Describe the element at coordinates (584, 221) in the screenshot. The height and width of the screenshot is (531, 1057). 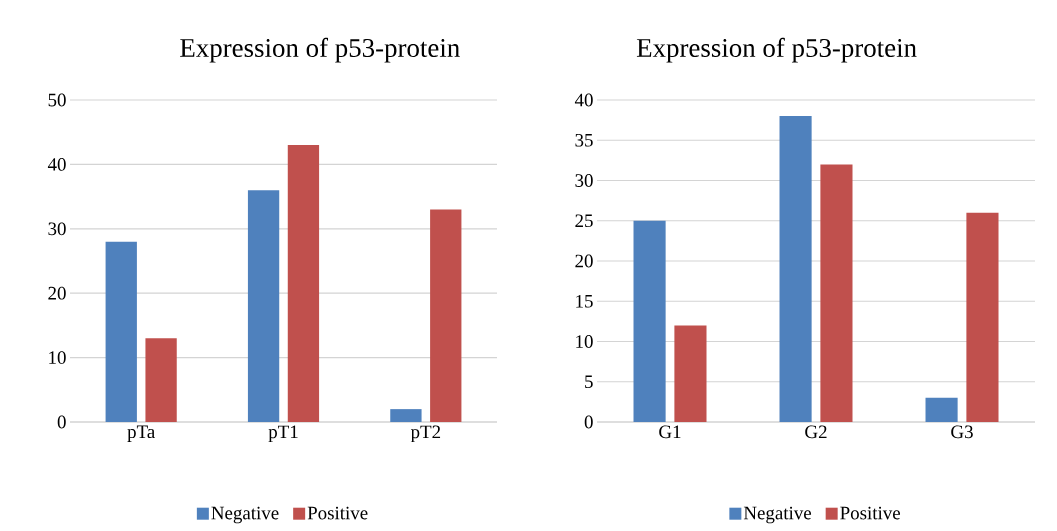
I see `y-tick-label: 25` at that location.